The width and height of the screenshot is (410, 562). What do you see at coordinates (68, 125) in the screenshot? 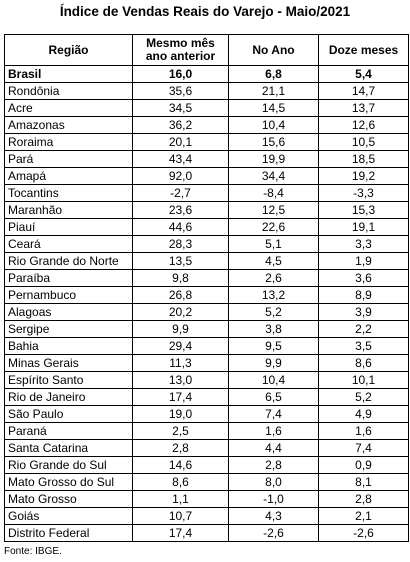
I see `region-cell: Amazonas` at bounding box center [68, 125].